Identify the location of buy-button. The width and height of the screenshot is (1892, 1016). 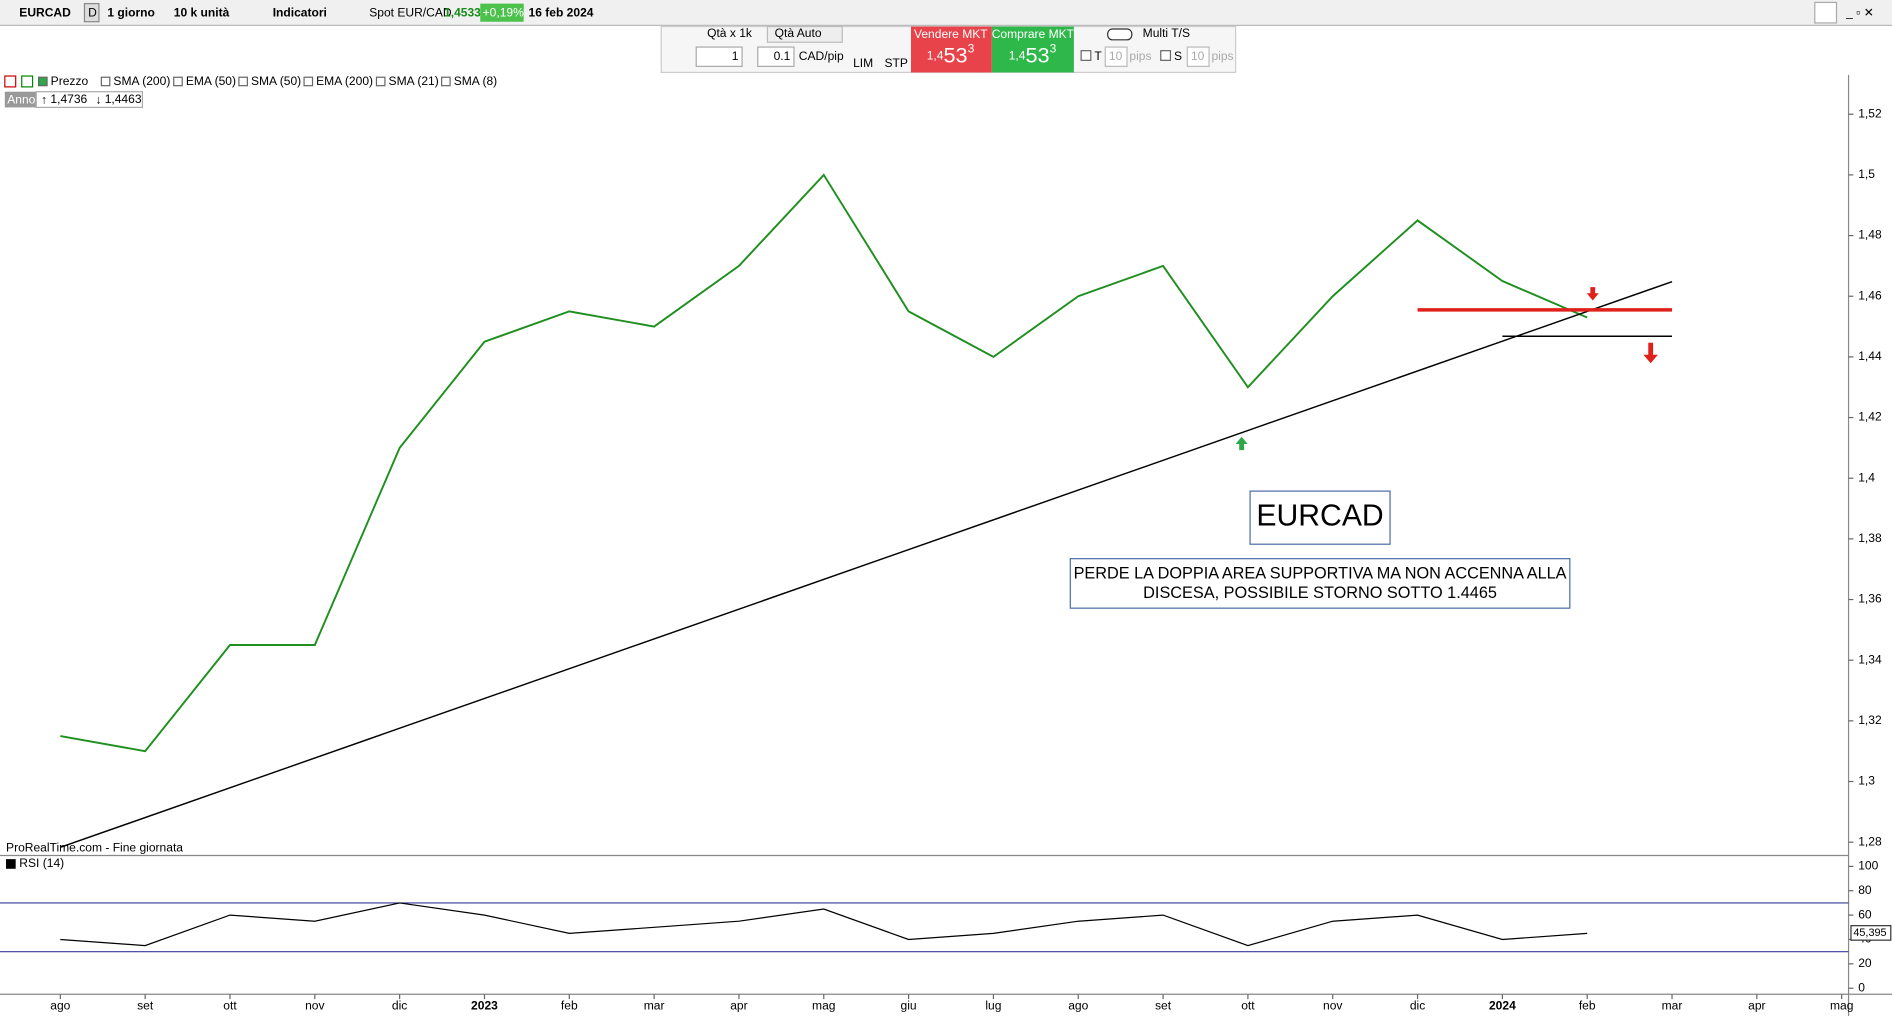
(1032, 49).